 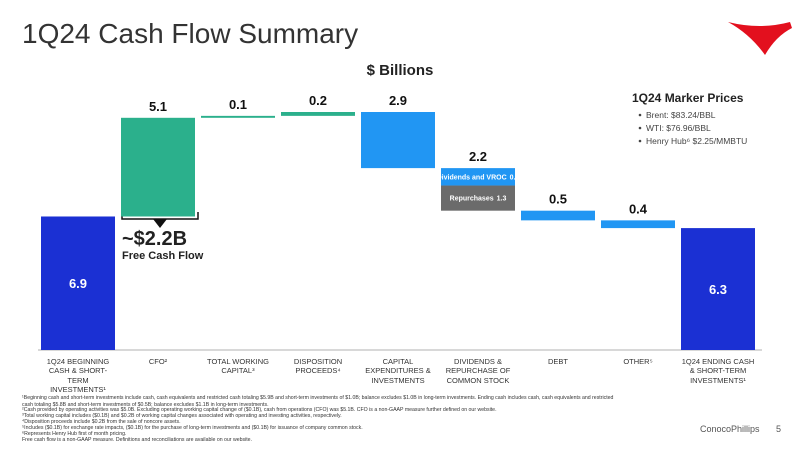 I want to click on x-tick-label: OTHER⁵, so click(x=638, y=361).